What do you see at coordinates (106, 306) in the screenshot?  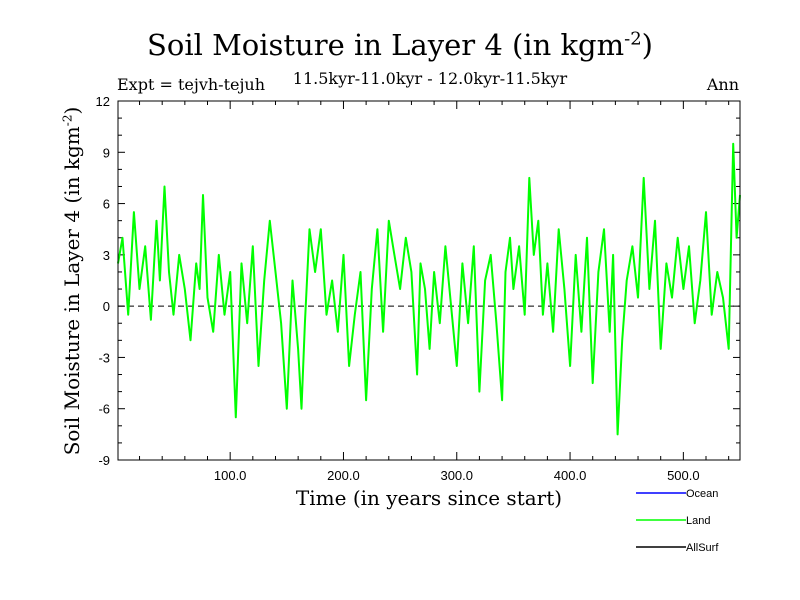 I see `y-tick-label: 0` at bounding box center [106, 306].